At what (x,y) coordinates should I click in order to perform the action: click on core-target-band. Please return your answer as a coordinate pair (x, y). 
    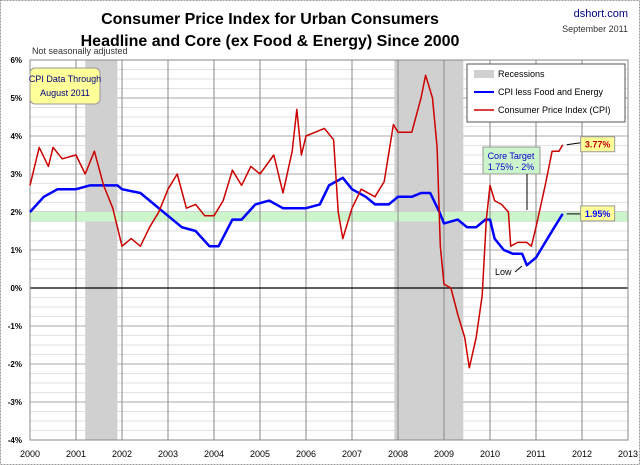
    Looking at the image, I should click on (329, 217).